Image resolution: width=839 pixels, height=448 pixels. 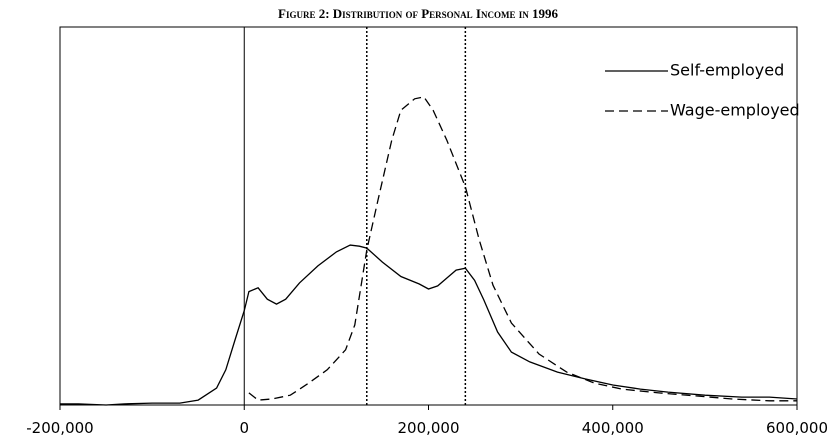 What do you see at coordinates (428, 428) in the screenshot?
I see `x-tick-label: 200,000` at bounding box center [428, 428].